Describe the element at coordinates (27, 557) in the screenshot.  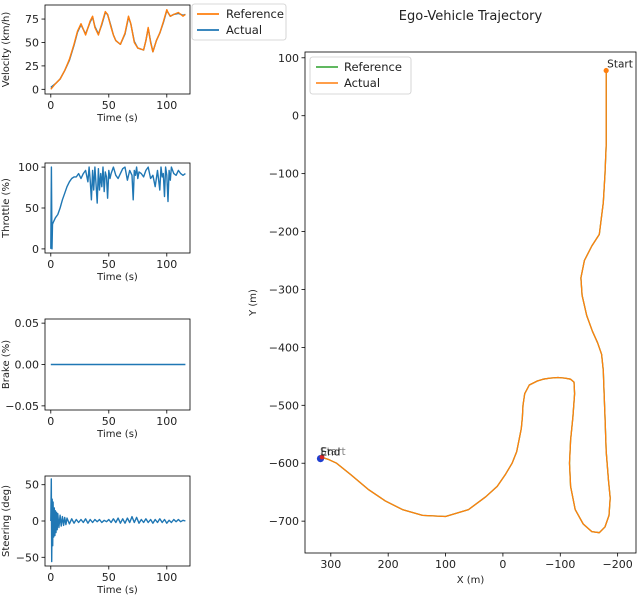
I see `y-tick-label: −50` at that location.